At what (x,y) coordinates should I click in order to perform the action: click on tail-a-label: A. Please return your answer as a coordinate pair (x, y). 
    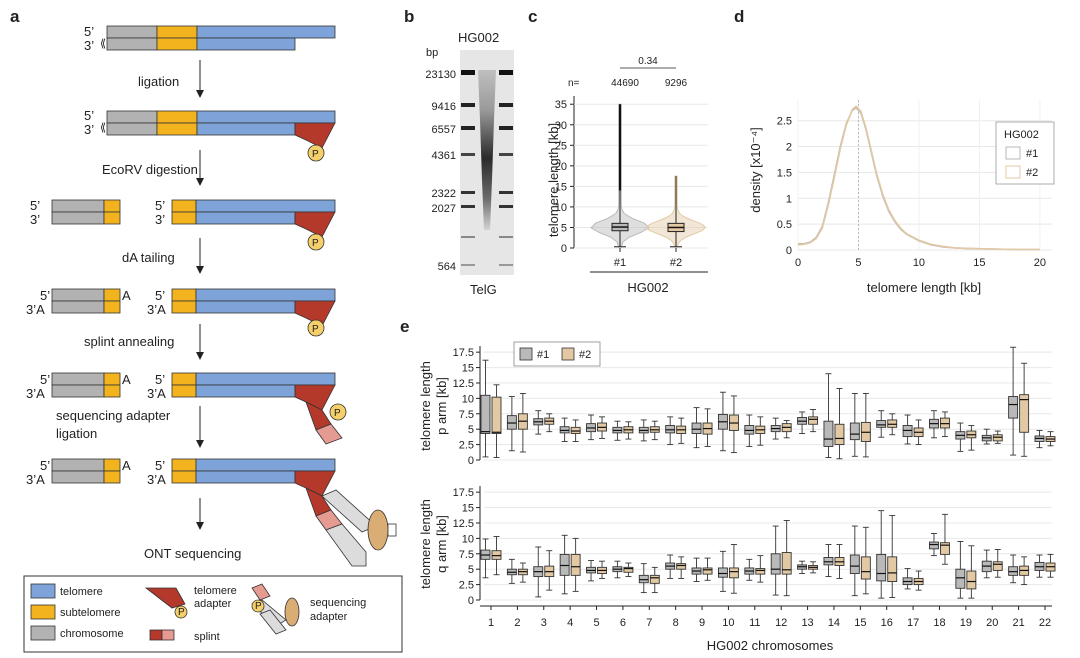
    Looking at the image, I should click on (126, 379).